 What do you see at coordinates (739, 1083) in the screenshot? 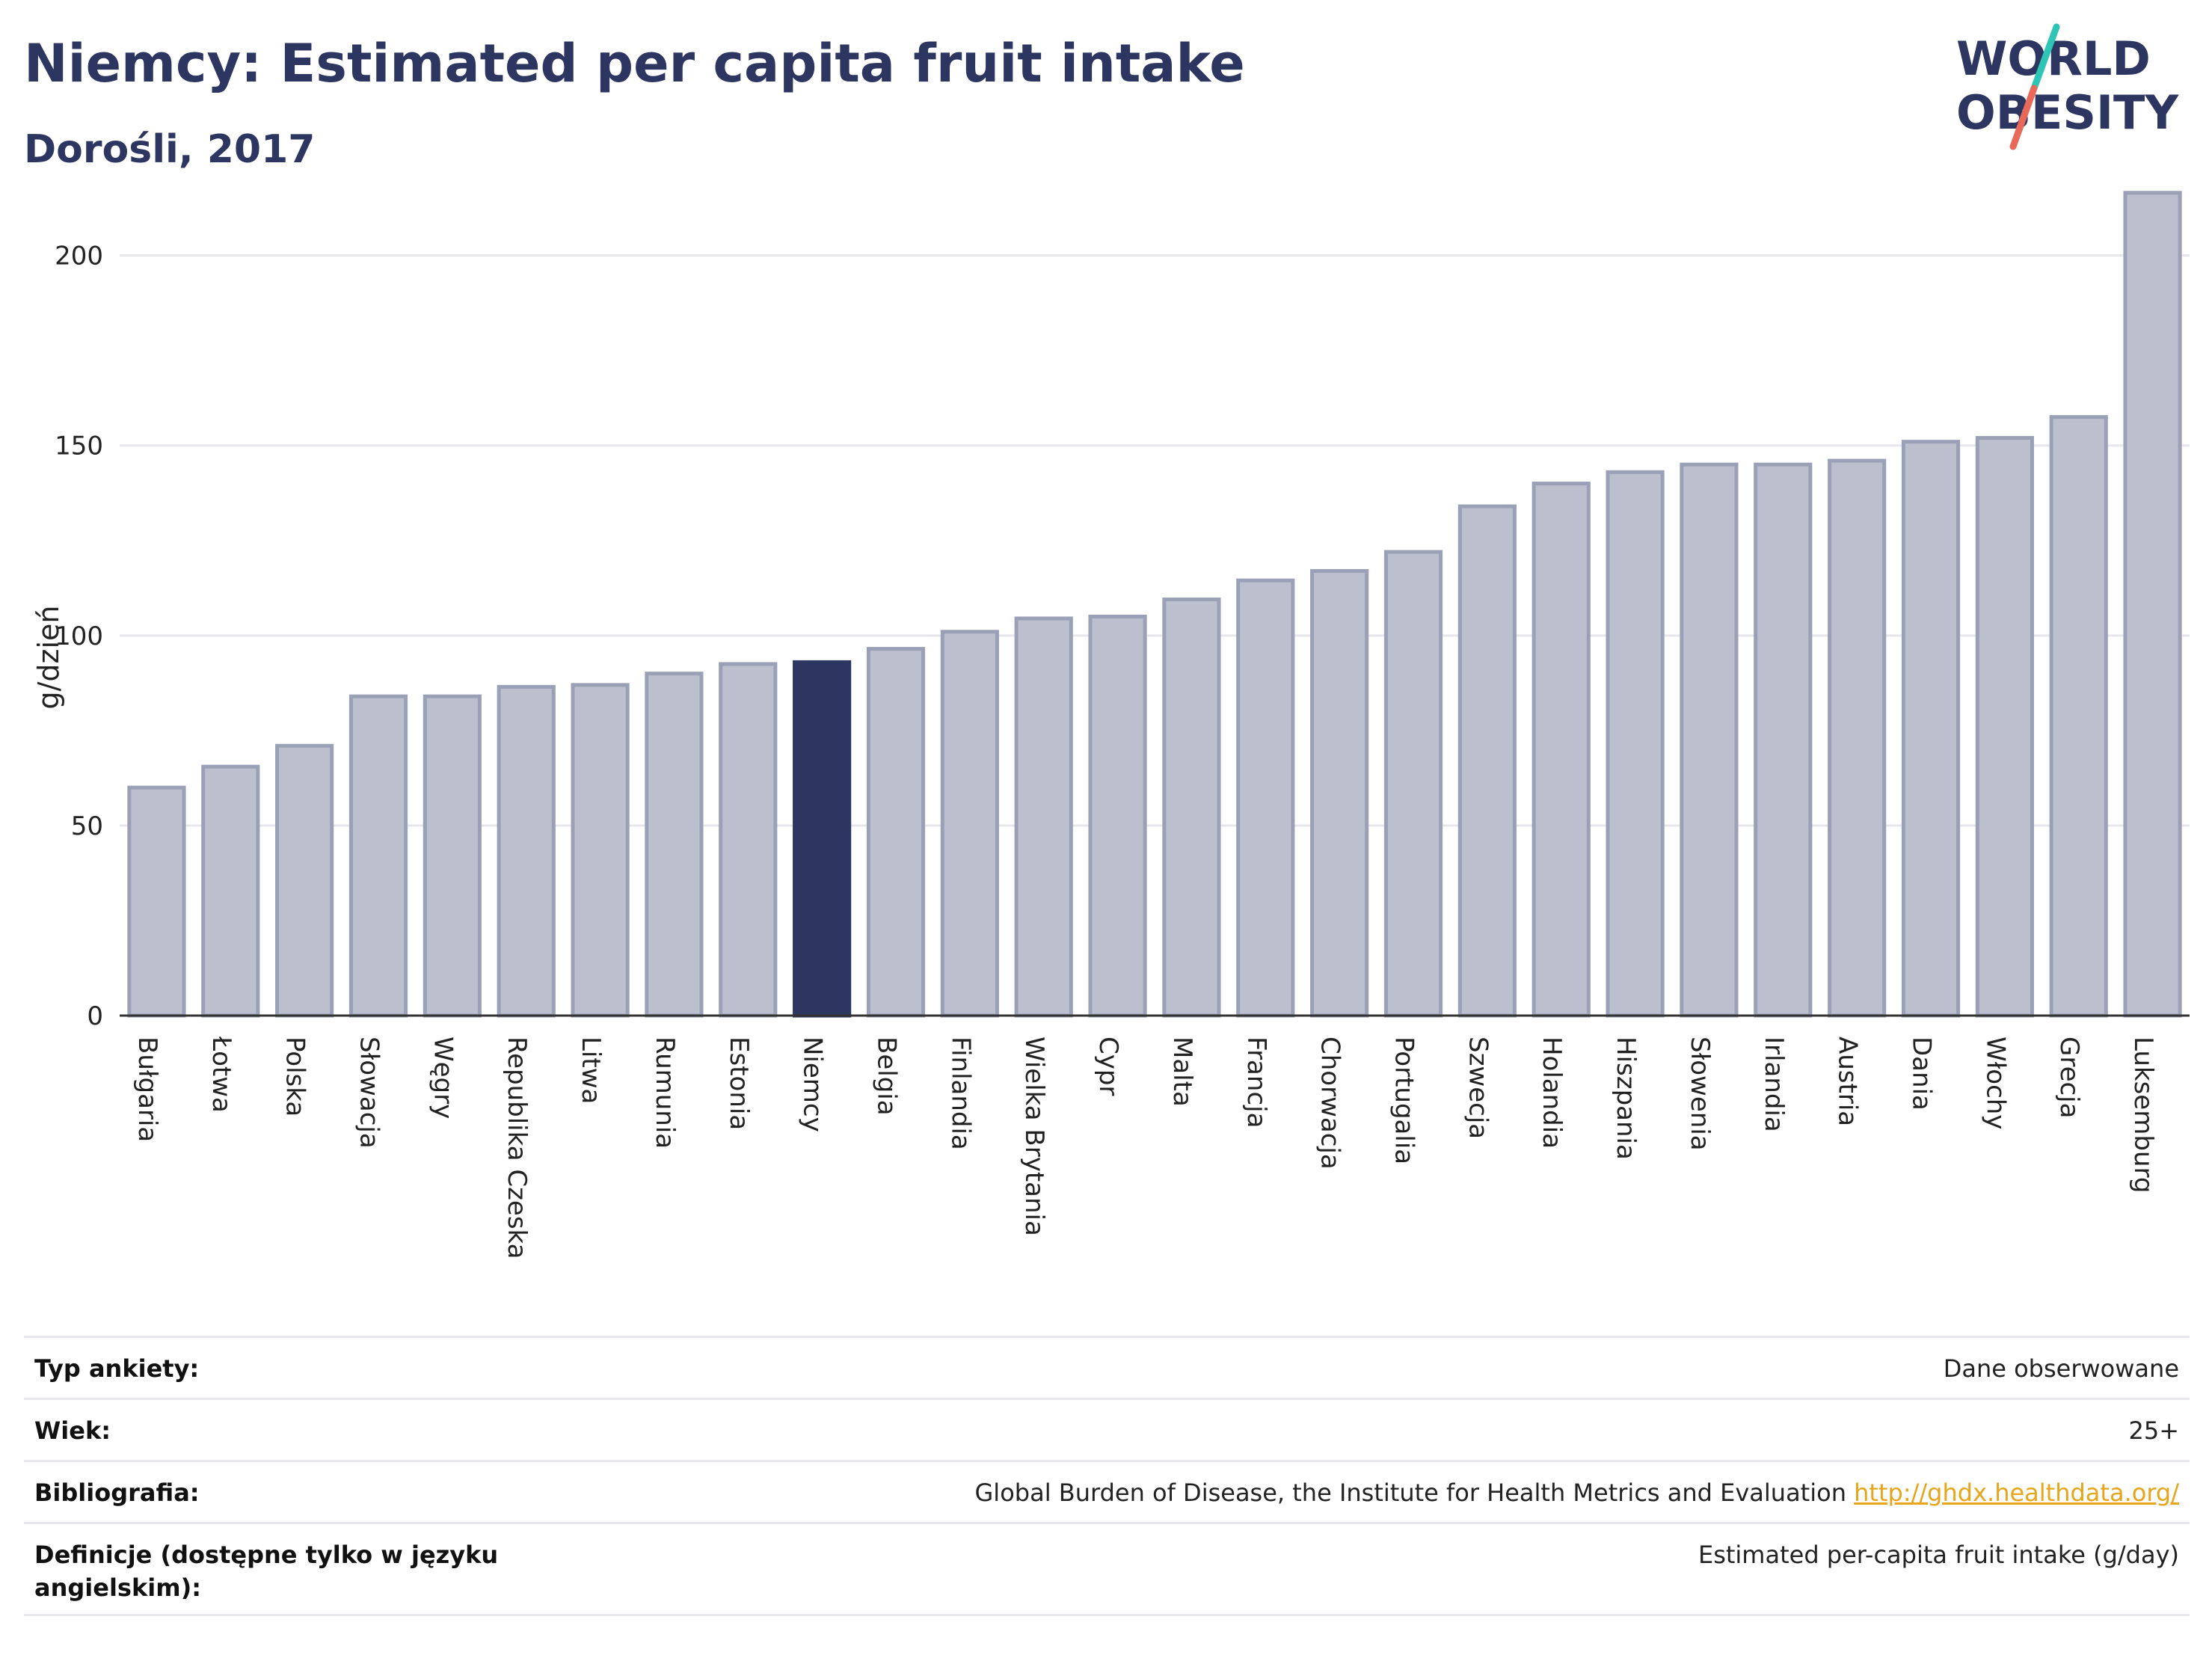
I see `x-tick-label: Estonia` at bounding box center [739, 1083].